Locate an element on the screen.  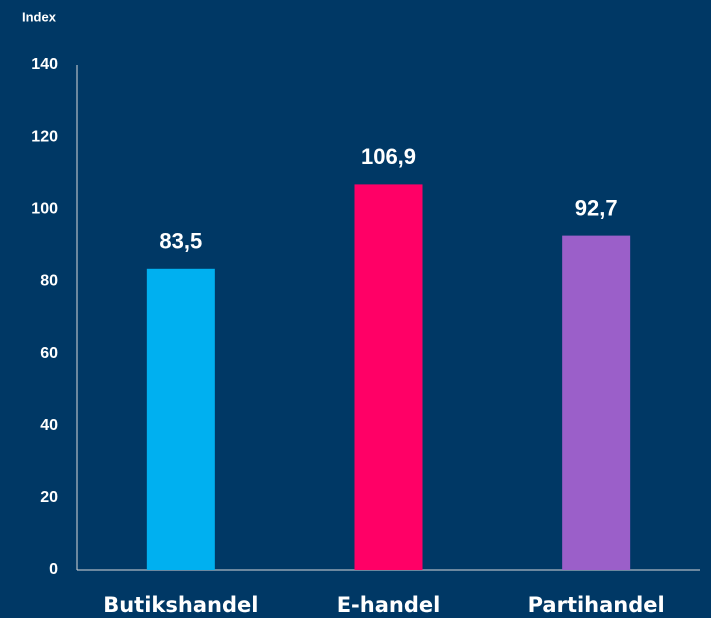
y-tick-label: 100 is located at coordinates (44, 209).